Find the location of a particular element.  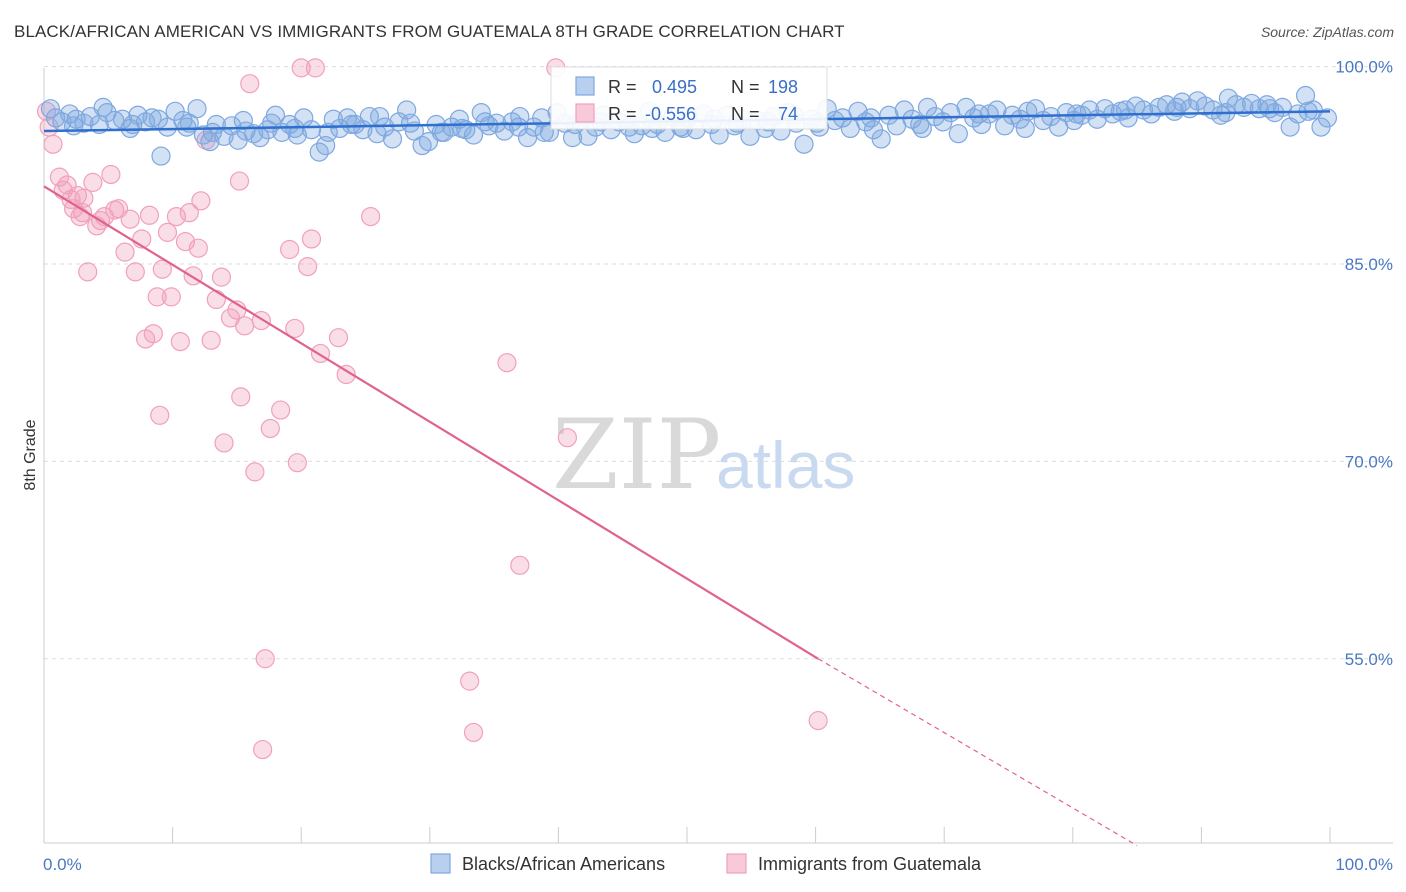

stats-blue-r-value: 0.495 is located at coordinates (674, 87).